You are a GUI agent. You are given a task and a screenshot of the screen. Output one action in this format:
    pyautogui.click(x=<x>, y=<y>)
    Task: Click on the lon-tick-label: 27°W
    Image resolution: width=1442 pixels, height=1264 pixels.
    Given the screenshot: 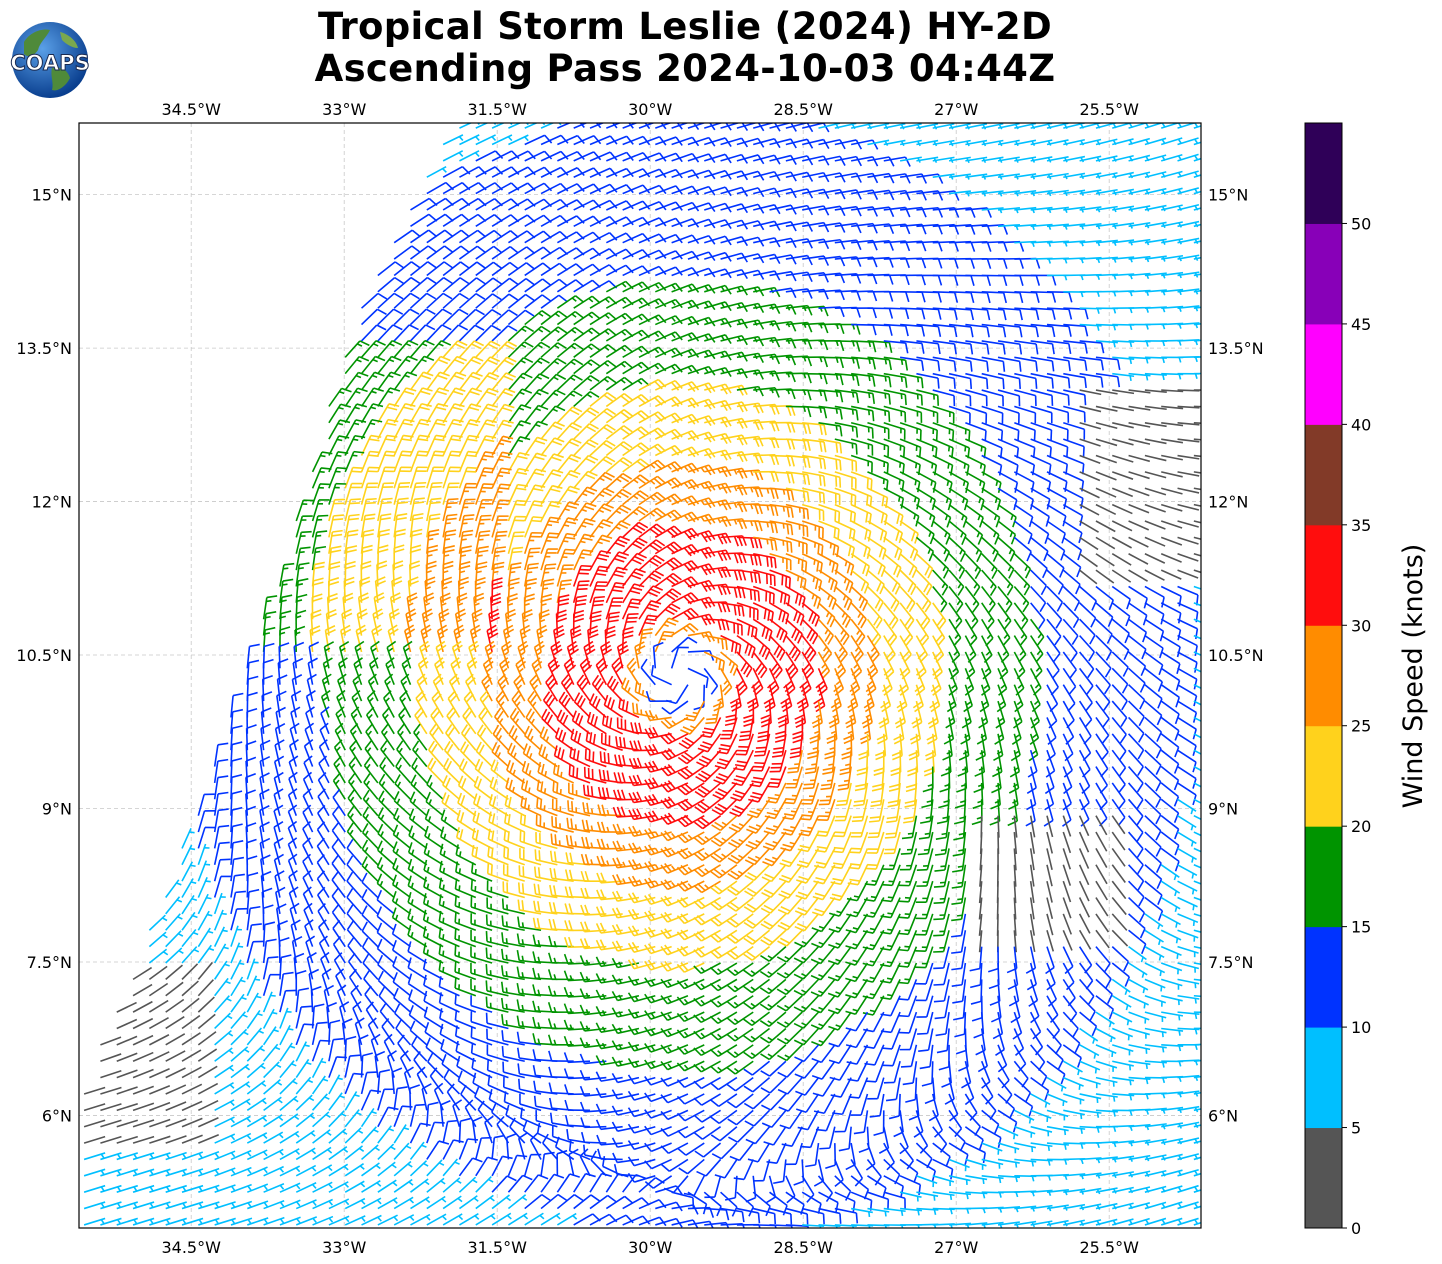 What is the action you would take?
    pyautogui.click(x=956, y=109)
    